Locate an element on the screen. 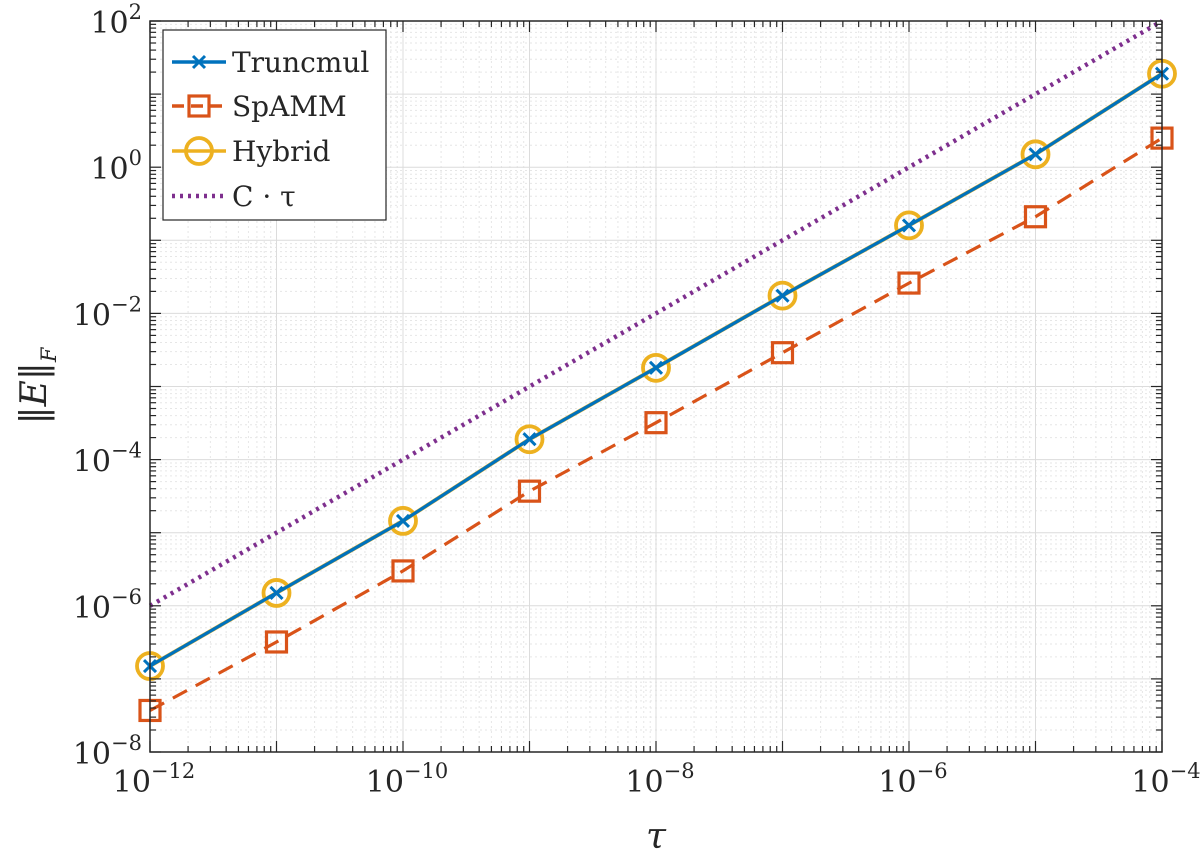  y-tick-label: 10⁻⁶ is located at coordinates (107, 605).